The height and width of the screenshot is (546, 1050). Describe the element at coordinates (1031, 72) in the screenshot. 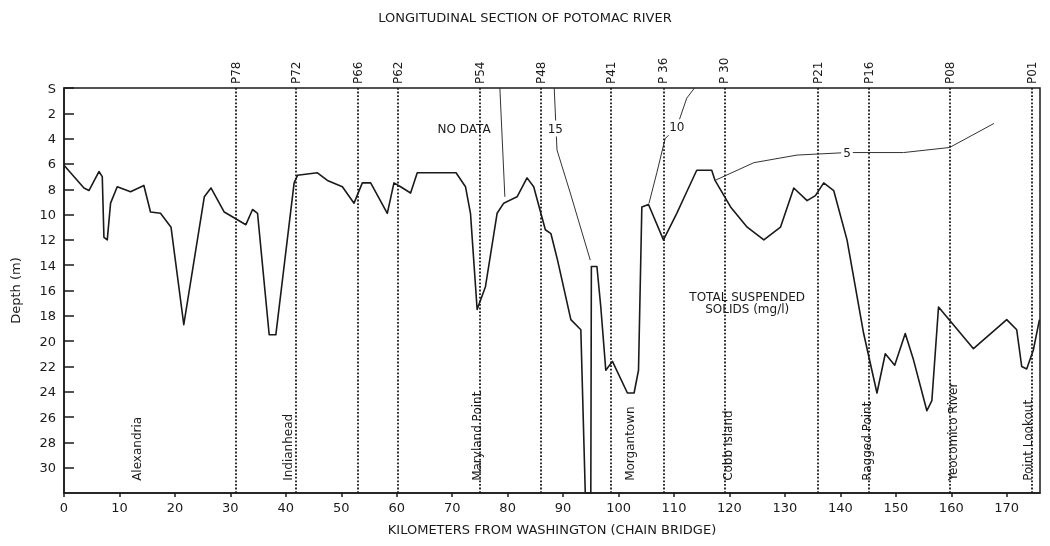

I see `ref-line-label: P01` at that location.